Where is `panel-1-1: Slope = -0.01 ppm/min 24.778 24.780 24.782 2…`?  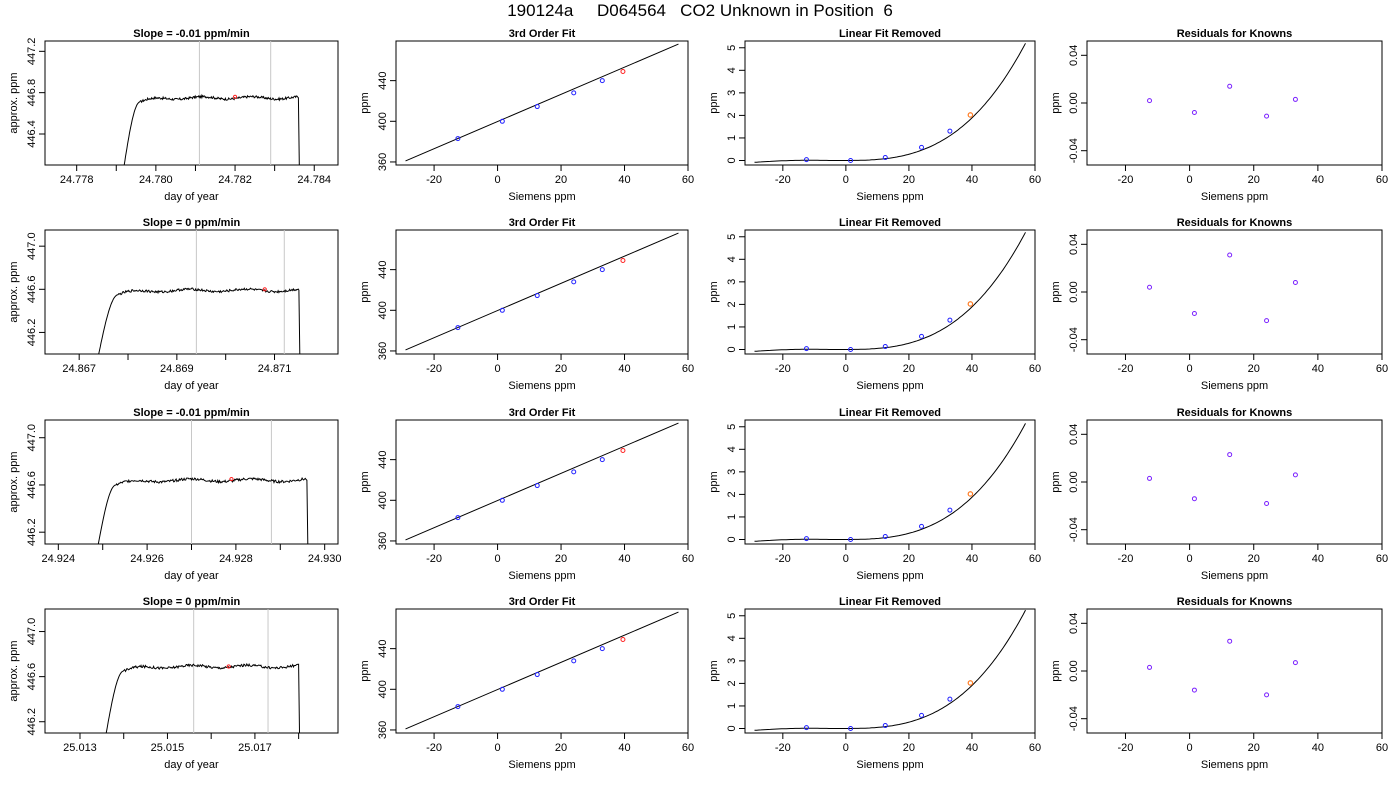 panel-1-1: Slope = -0.01 ppm/min 24.778 24.780 24.782 2… is located at coordinates (173, 115).